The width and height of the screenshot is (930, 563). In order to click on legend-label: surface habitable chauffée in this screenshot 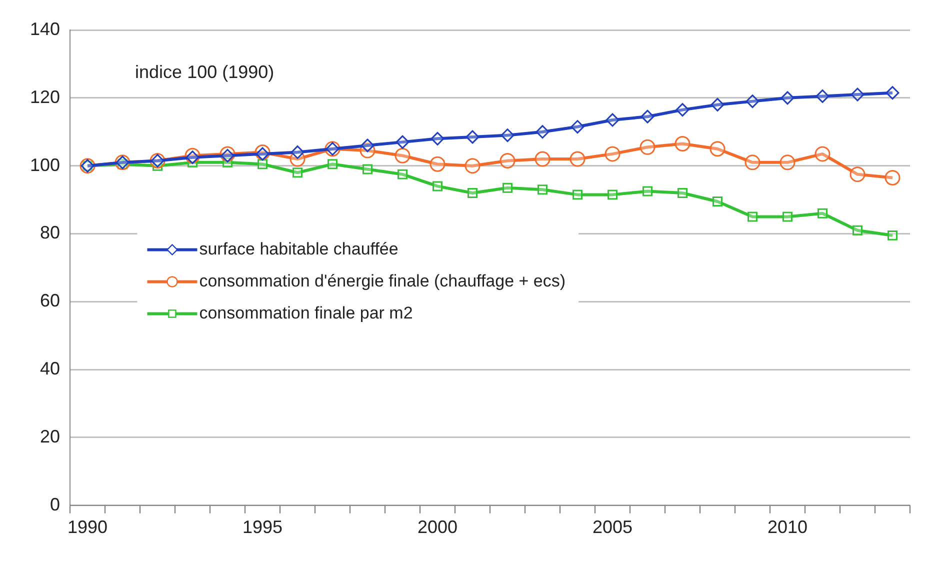, I will do `click(298, 248)`.